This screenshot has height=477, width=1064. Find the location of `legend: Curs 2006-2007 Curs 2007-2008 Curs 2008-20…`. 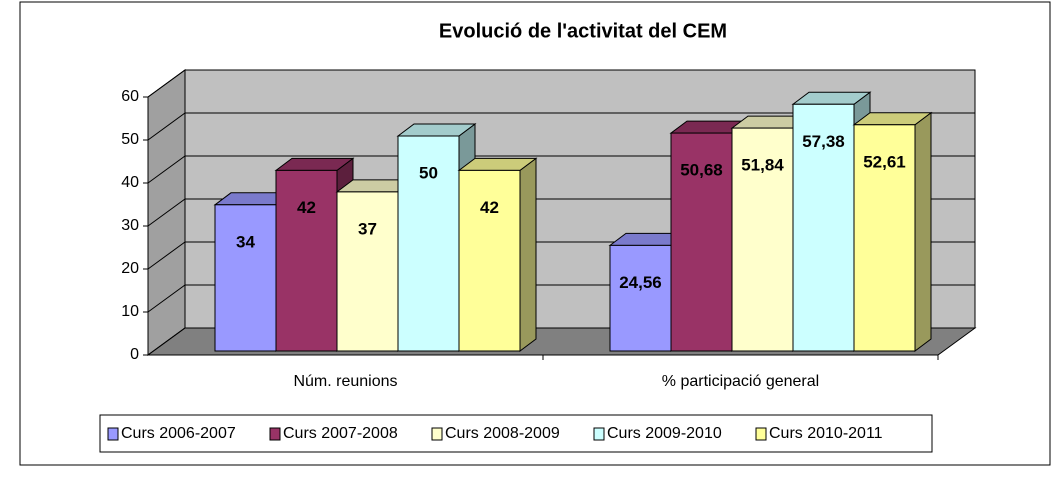

legend: Curs 2006-2007 Curs 2007-2008 Curs 2008-20… is located at coordinates (495, 433).